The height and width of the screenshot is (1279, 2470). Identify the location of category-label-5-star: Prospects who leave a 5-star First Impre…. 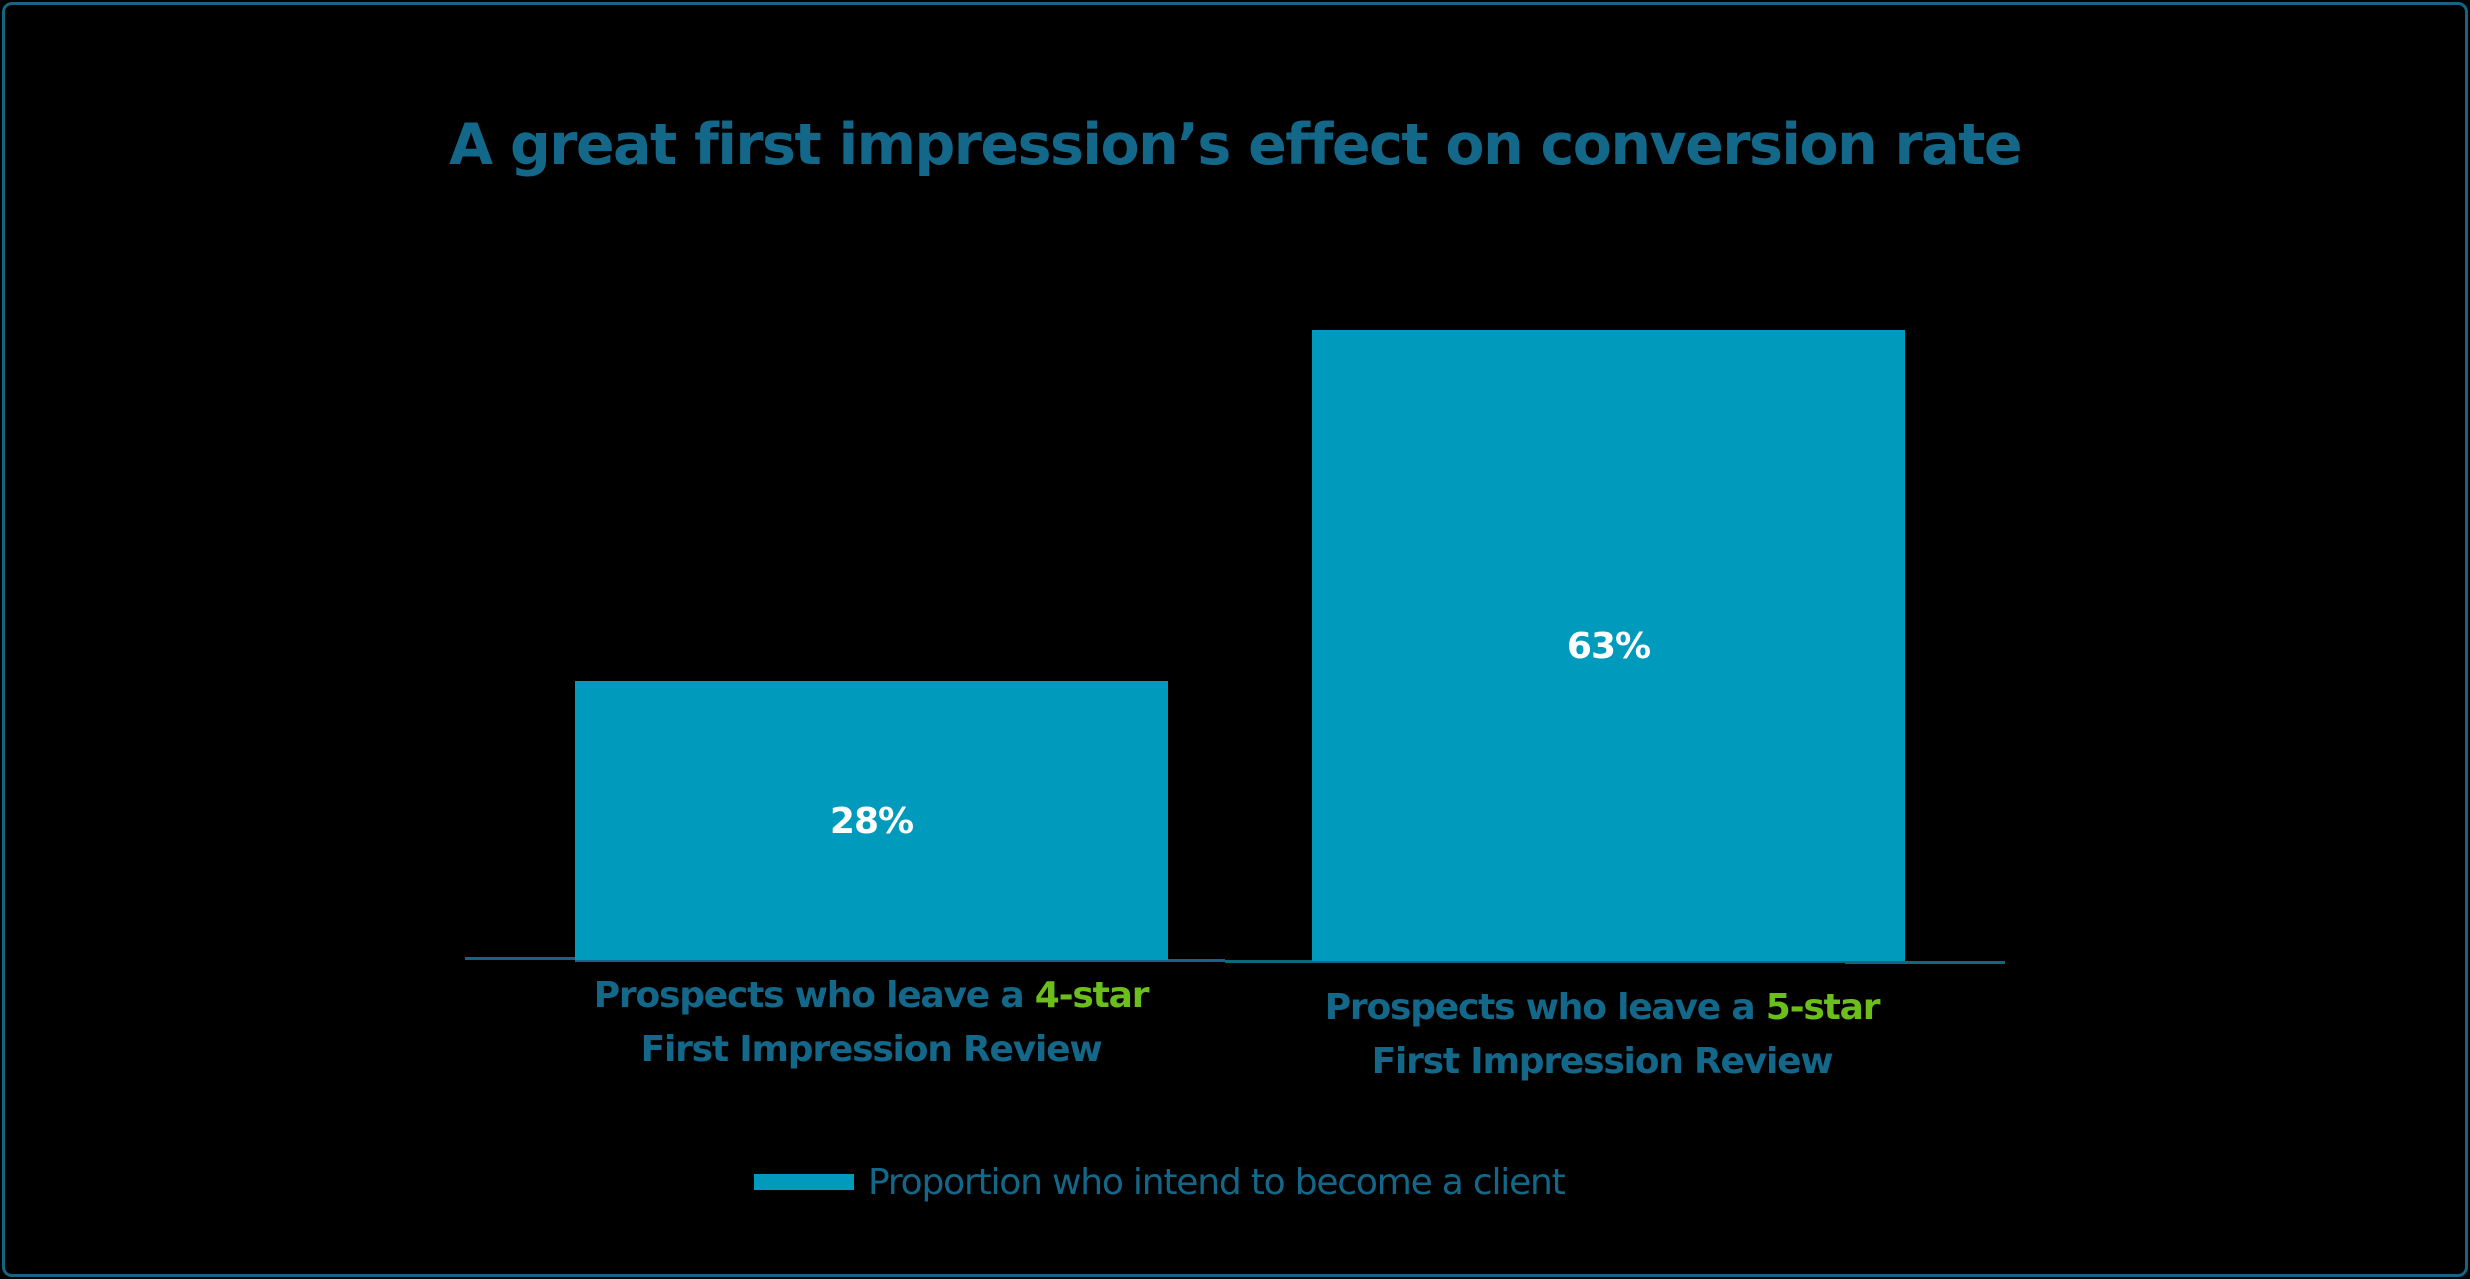
(1602, 1035).